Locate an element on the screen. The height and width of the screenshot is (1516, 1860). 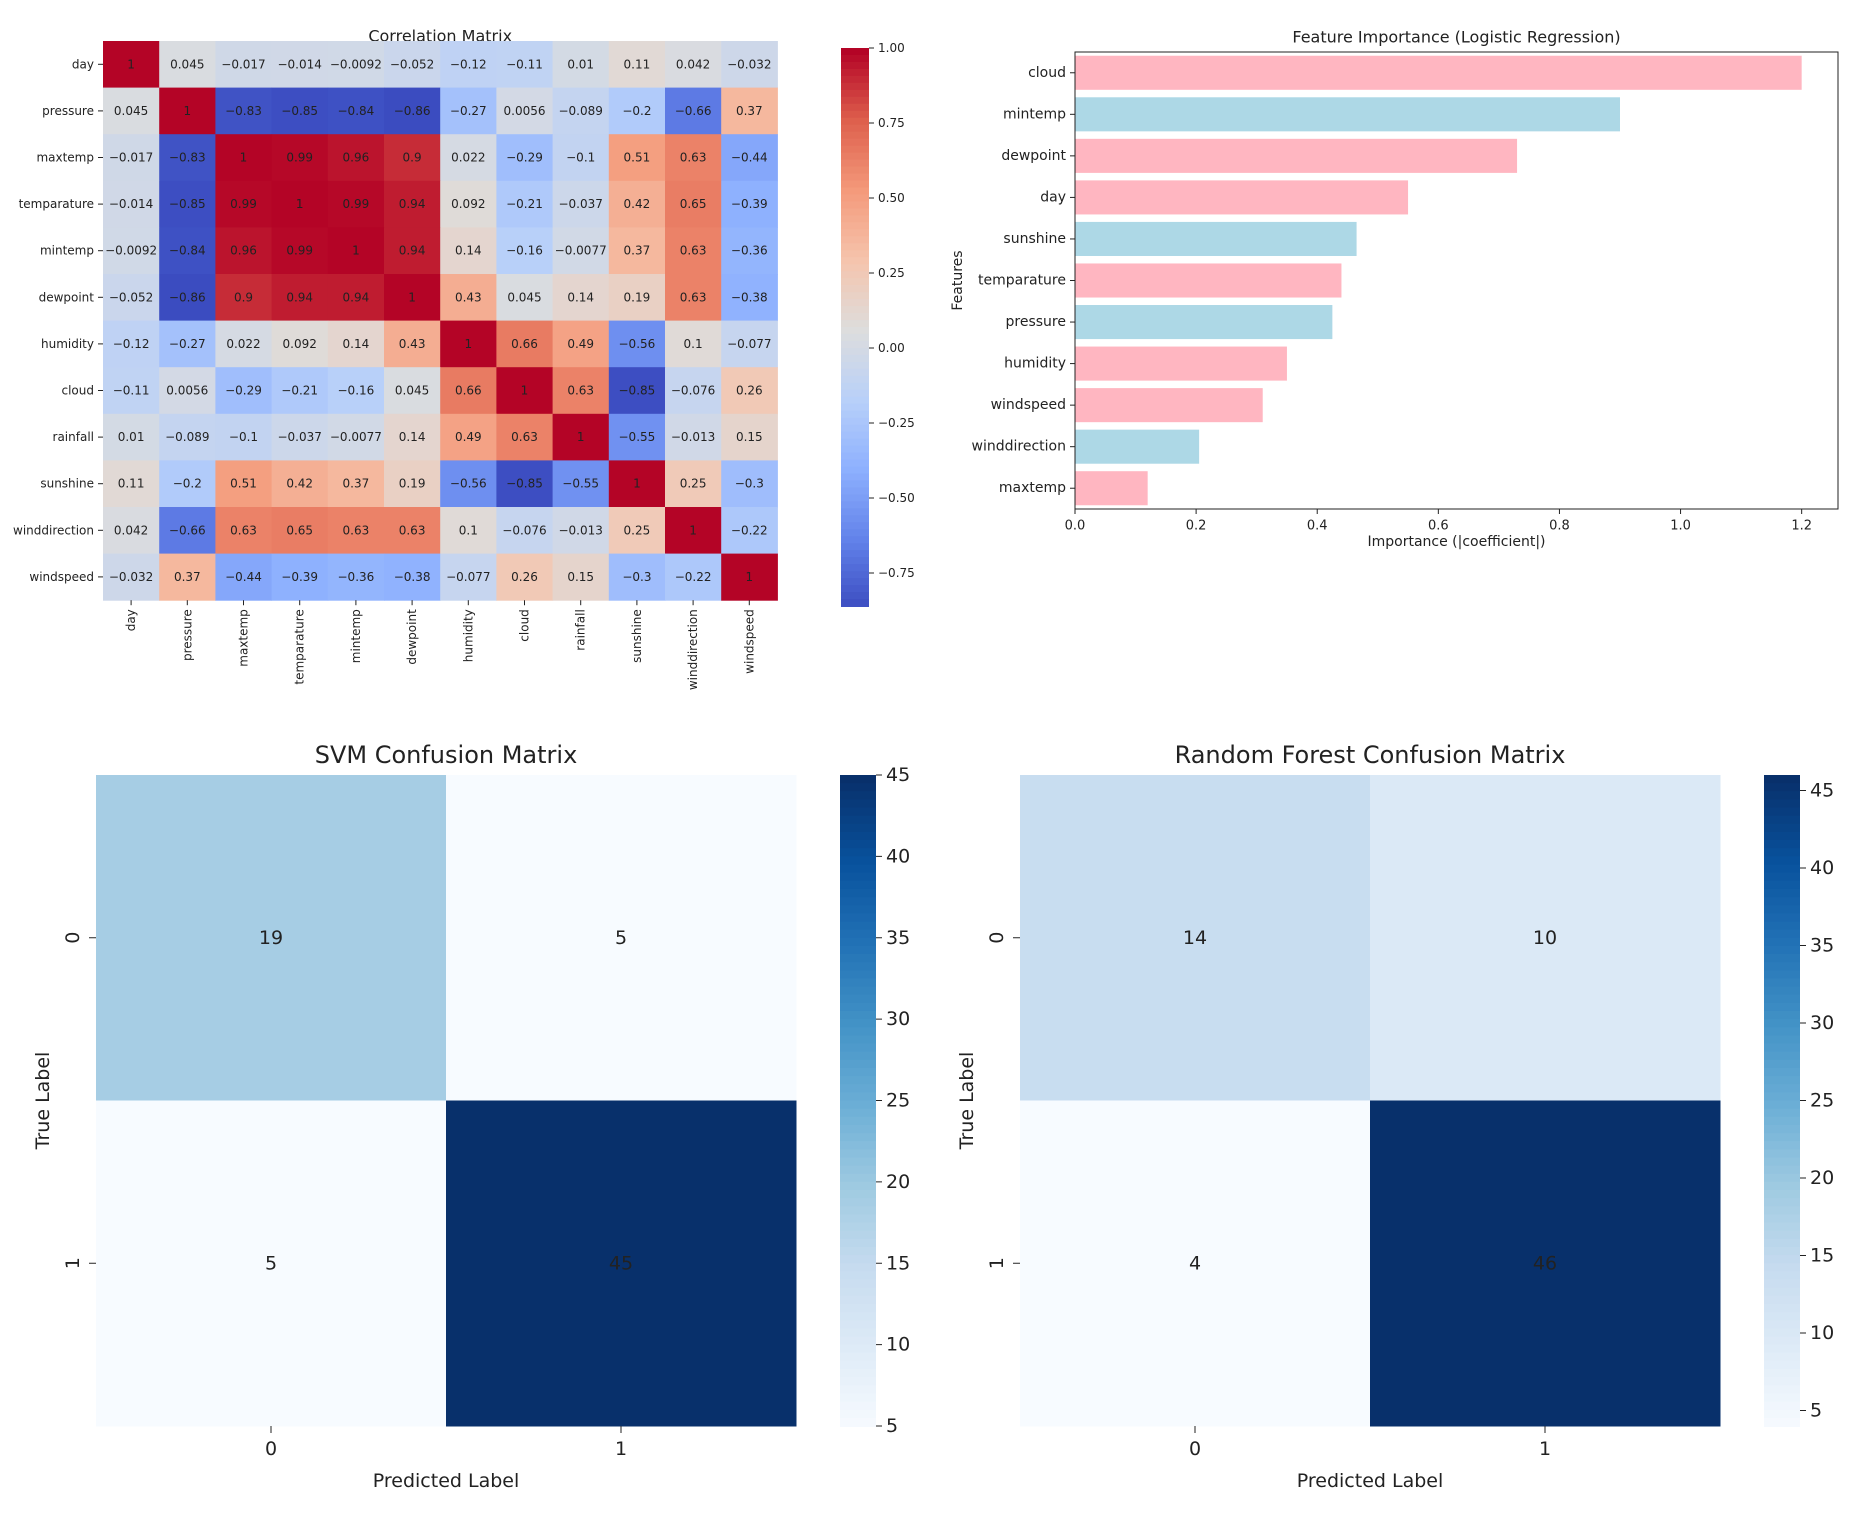
correlation-colorbar-tick-label: 0.00 is located at coordinates (891, 348).